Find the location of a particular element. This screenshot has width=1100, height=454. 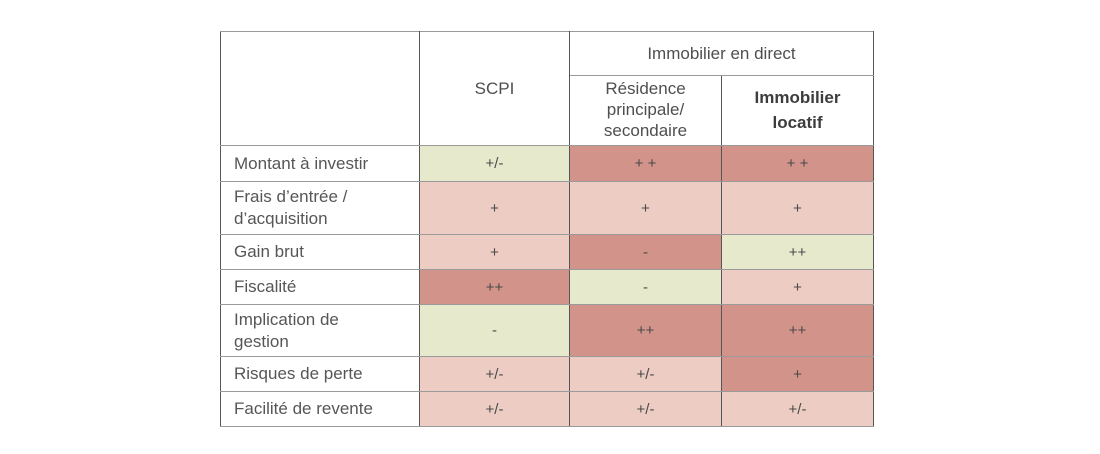

value-cell-locatif: +/- is located at coordinates (797, 409).